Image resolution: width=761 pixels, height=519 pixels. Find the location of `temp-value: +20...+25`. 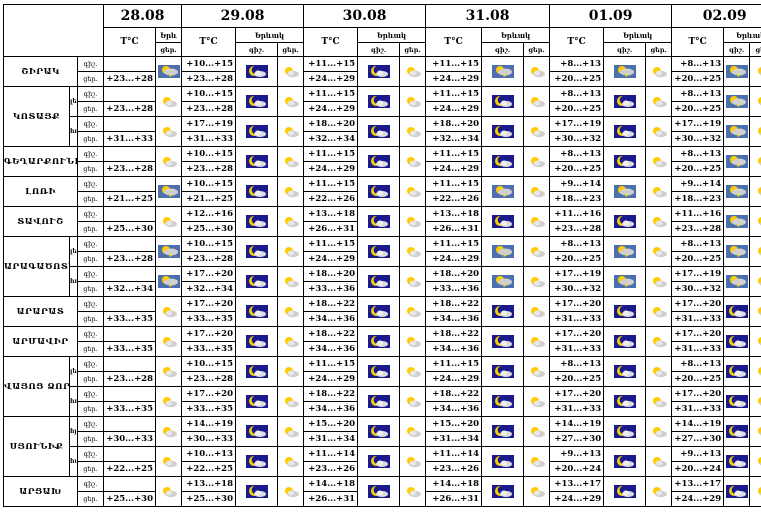

temp-value: +20...+25 is located at coordinates (698, 109).